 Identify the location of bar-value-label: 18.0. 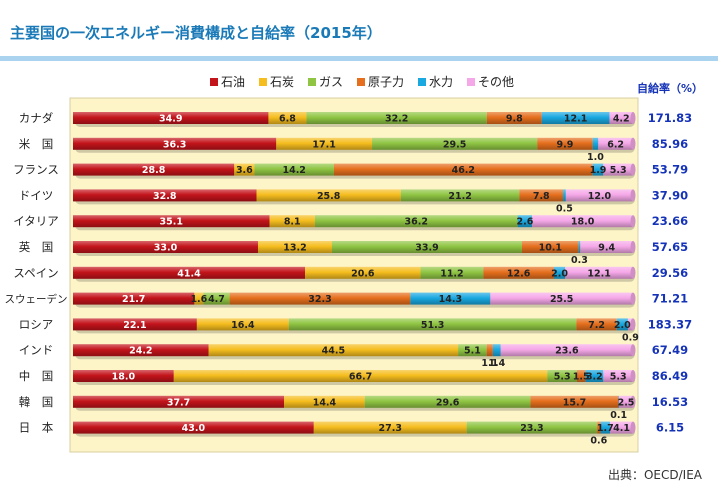
(583, 222).